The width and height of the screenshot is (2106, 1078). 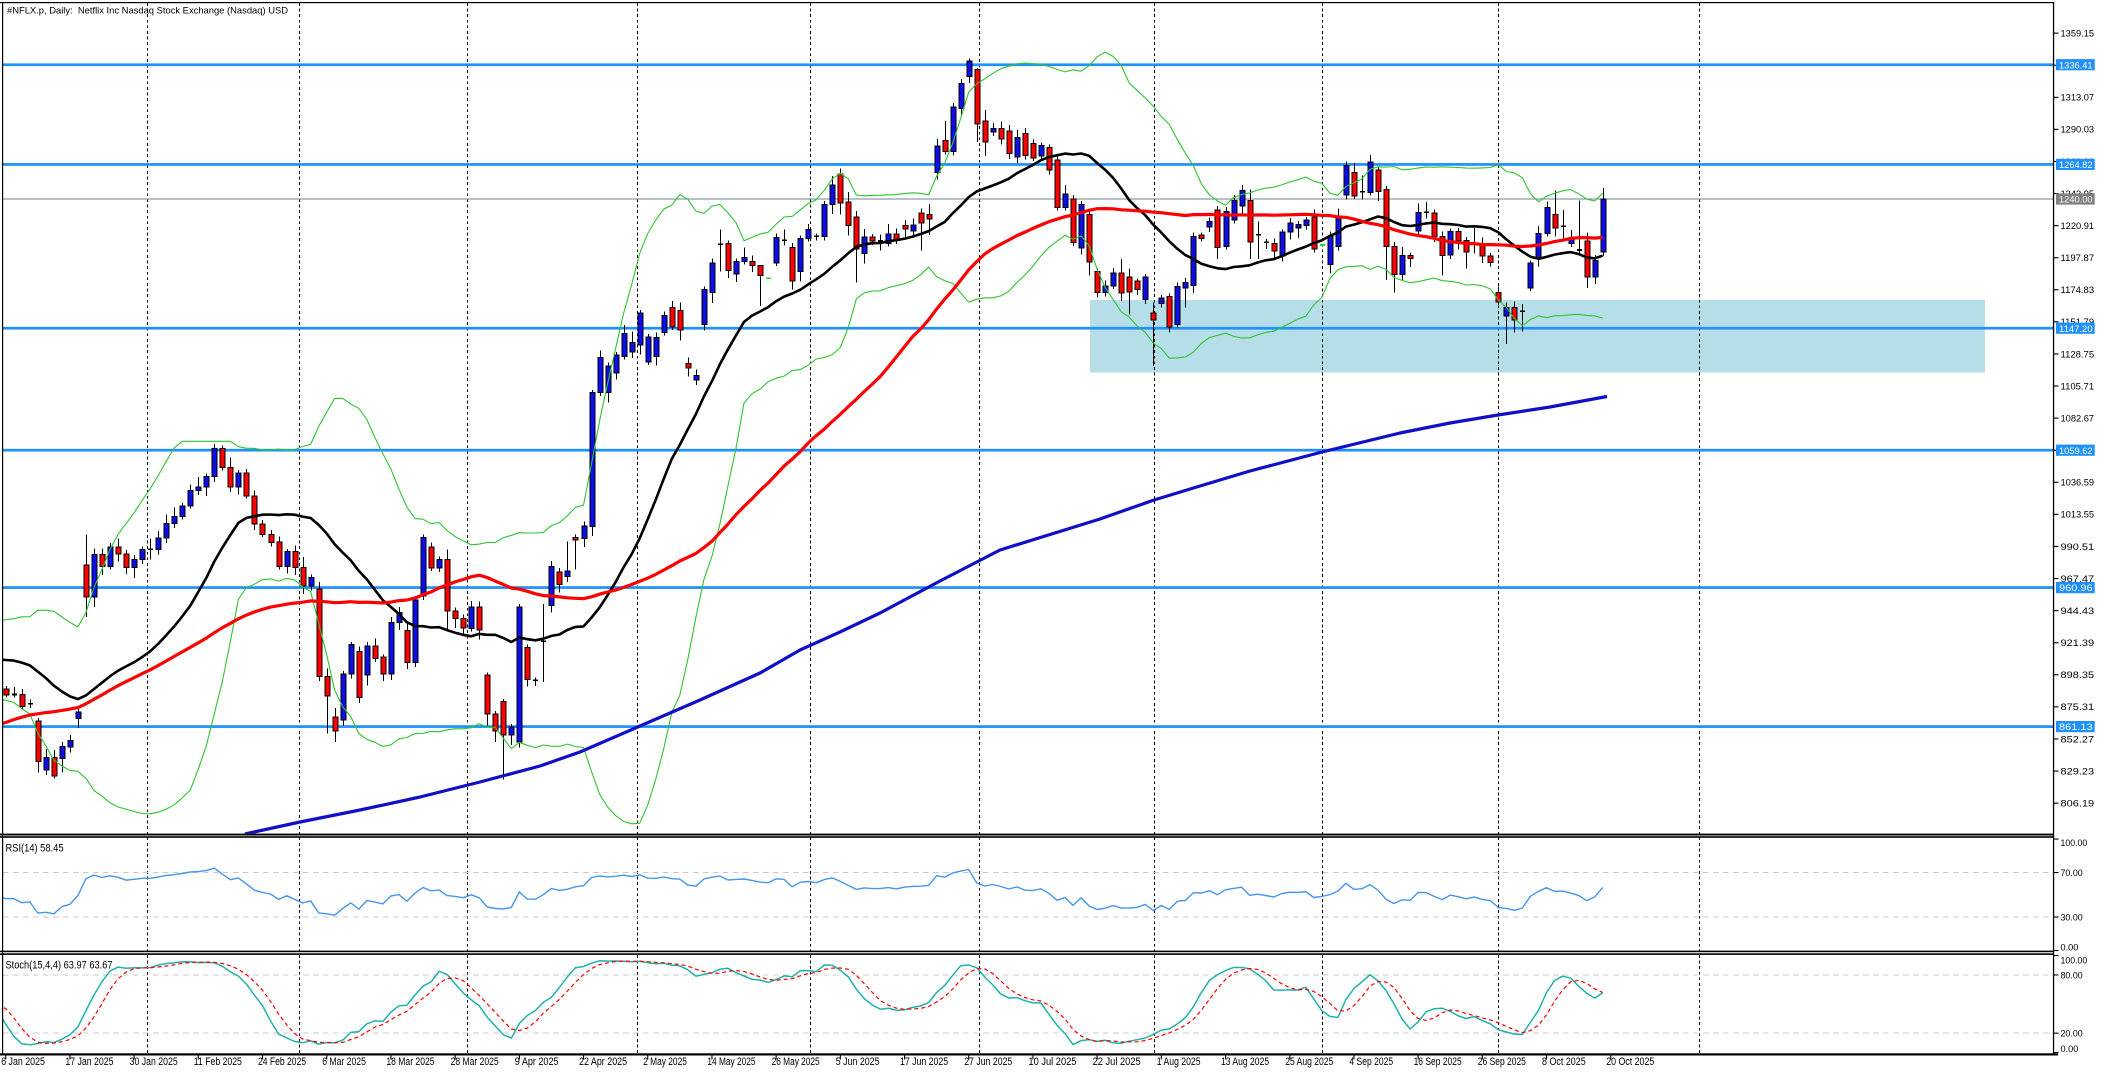 What do you see at coordinates (2078, 386) in the screenshot?
I see `svg-text: 1105.71` at bounding box center [2078, 386].